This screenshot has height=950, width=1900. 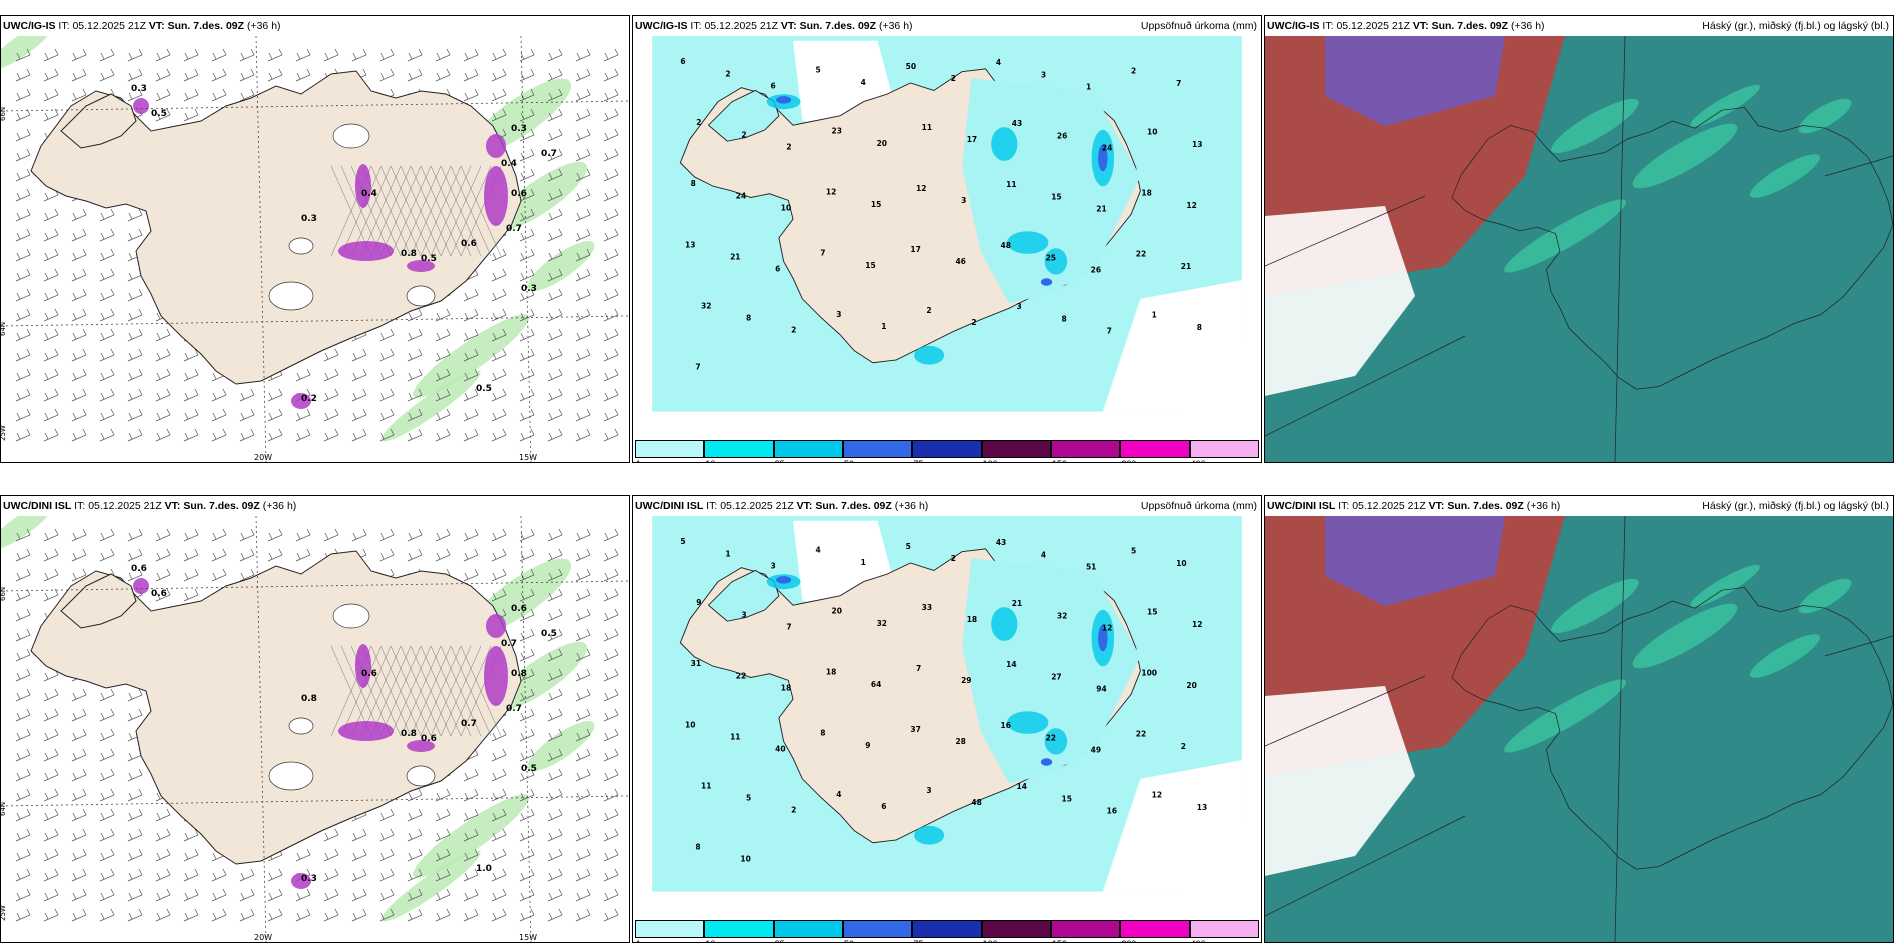 I want to click on precip-core, so click(x=1004, y=624).